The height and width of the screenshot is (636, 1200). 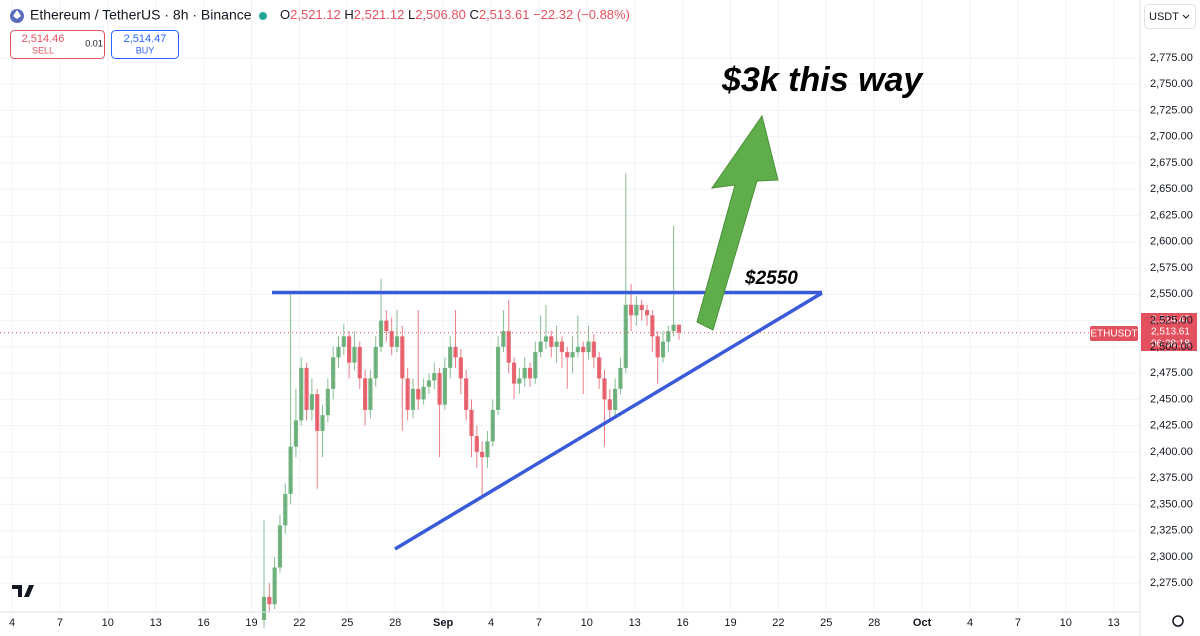 What do you see at coordinates (43, 50) in the screenshot?
I see `sell-label: SELL` at bounding box center [43, 50].